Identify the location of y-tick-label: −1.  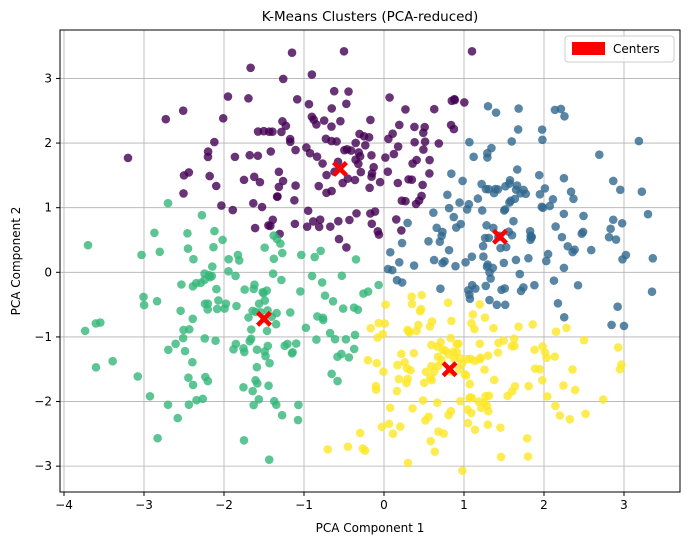
(43, 337).